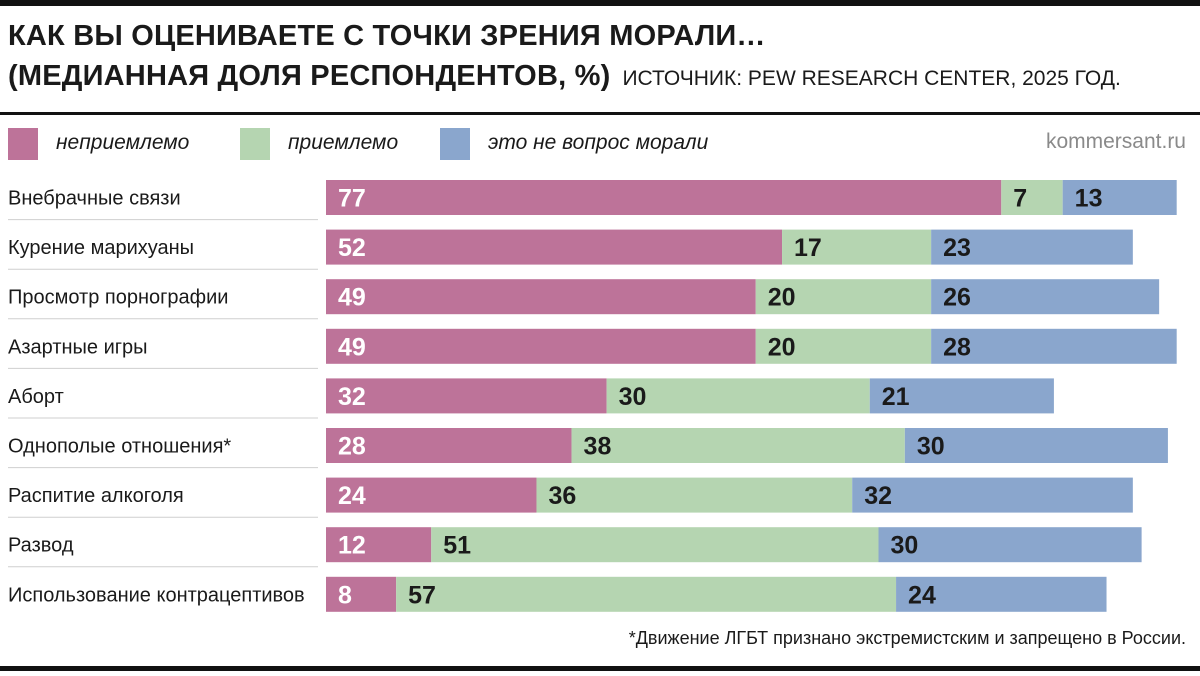 This screenshot has width=1200, height=676. What do you see at coordinates (808, 248) in the screenshot?
I see `data-label-acceptable: 17` at bounding box center [808, 248].